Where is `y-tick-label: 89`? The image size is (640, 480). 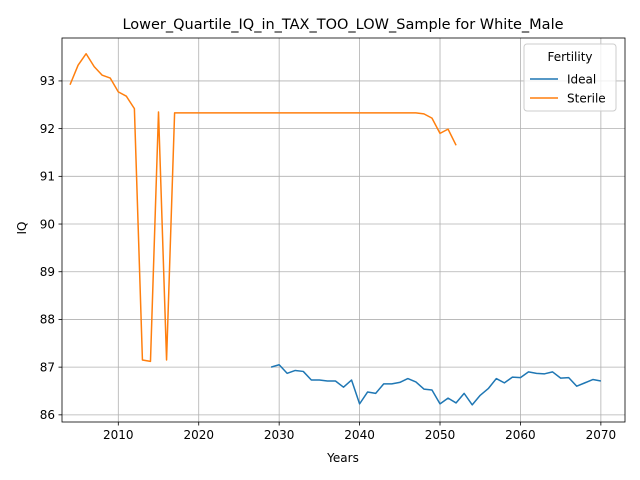 y-tick-label: 89 is located at coordinates (47, 272).